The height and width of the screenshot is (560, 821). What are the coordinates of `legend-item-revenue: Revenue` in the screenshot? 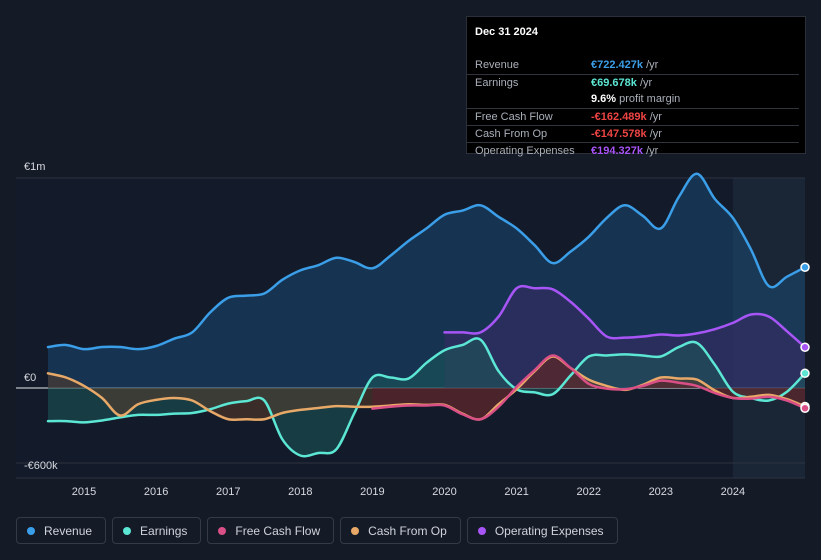 It's located at (61, 530).